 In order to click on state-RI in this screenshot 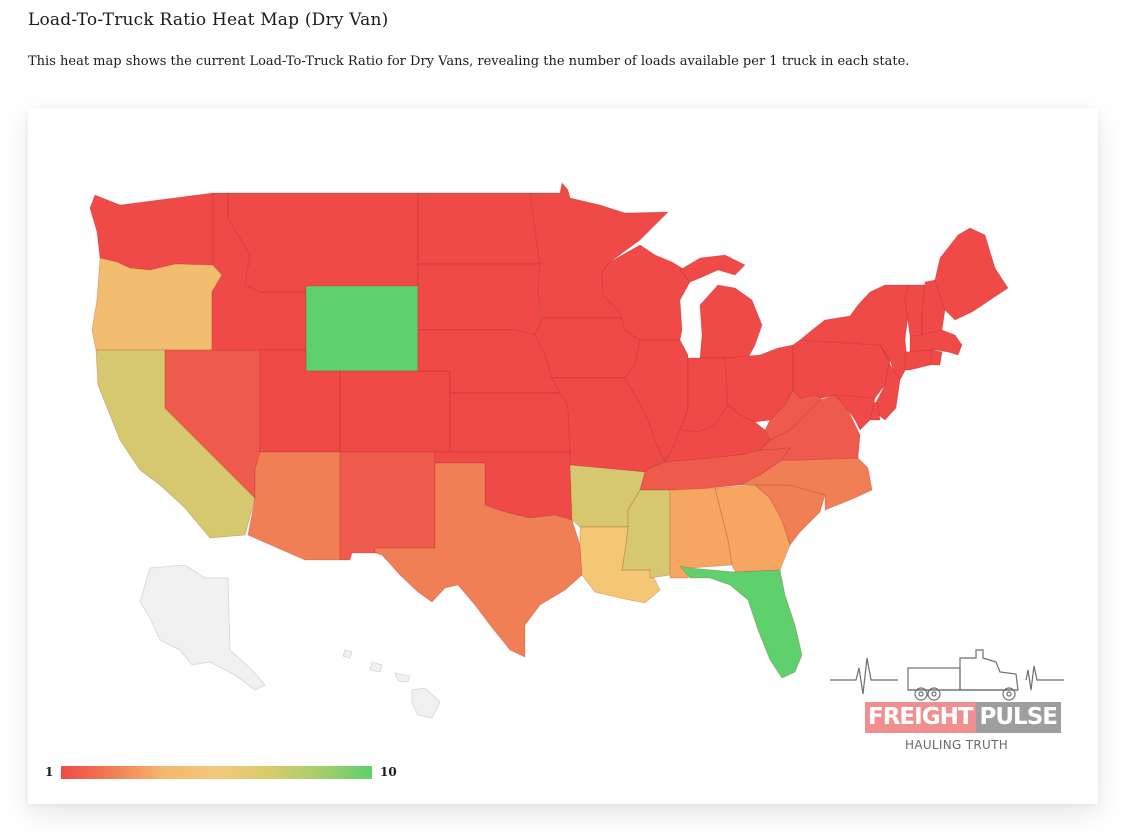, I will do `click(936, 357)`.